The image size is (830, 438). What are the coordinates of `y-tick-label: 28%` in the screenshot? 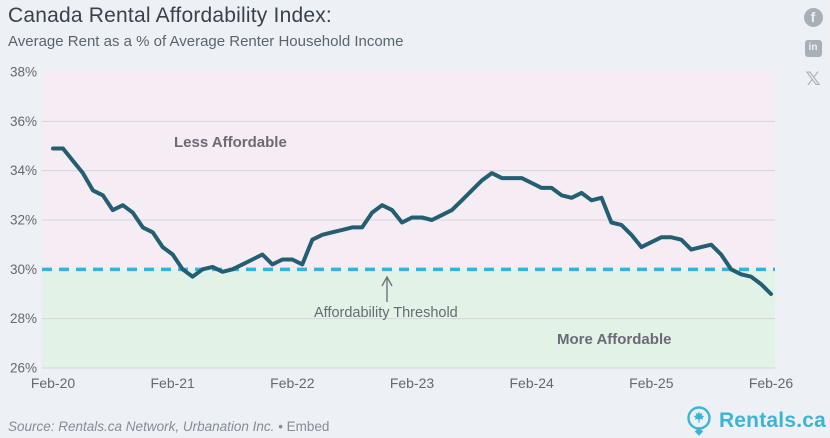 It's located at (23, 318).